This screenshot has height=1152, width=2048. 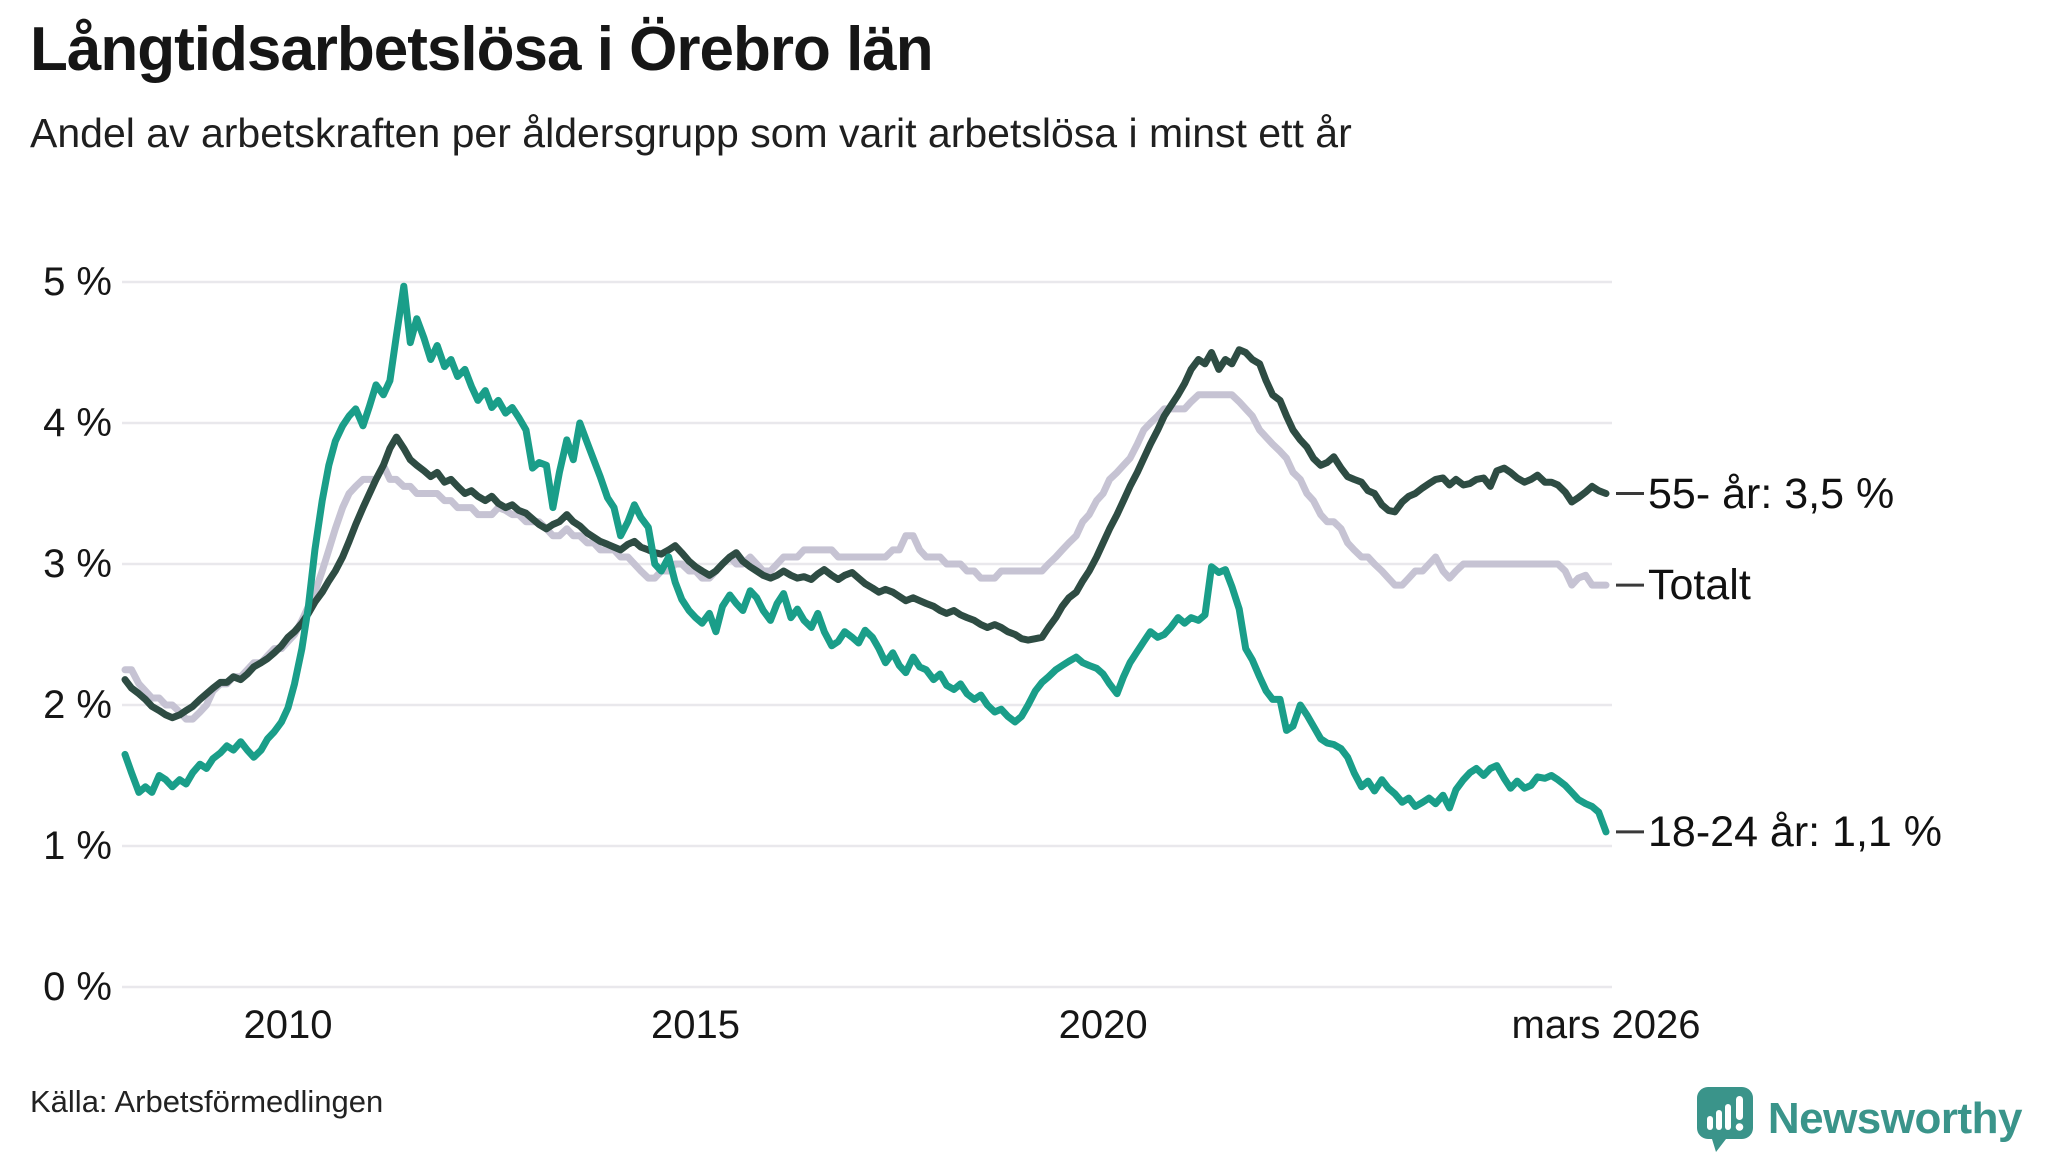 What do you see at coordinates (77, 846) in the screenshot?
I see `y-tick-label: 1 %` at bounding box center [77, 846].